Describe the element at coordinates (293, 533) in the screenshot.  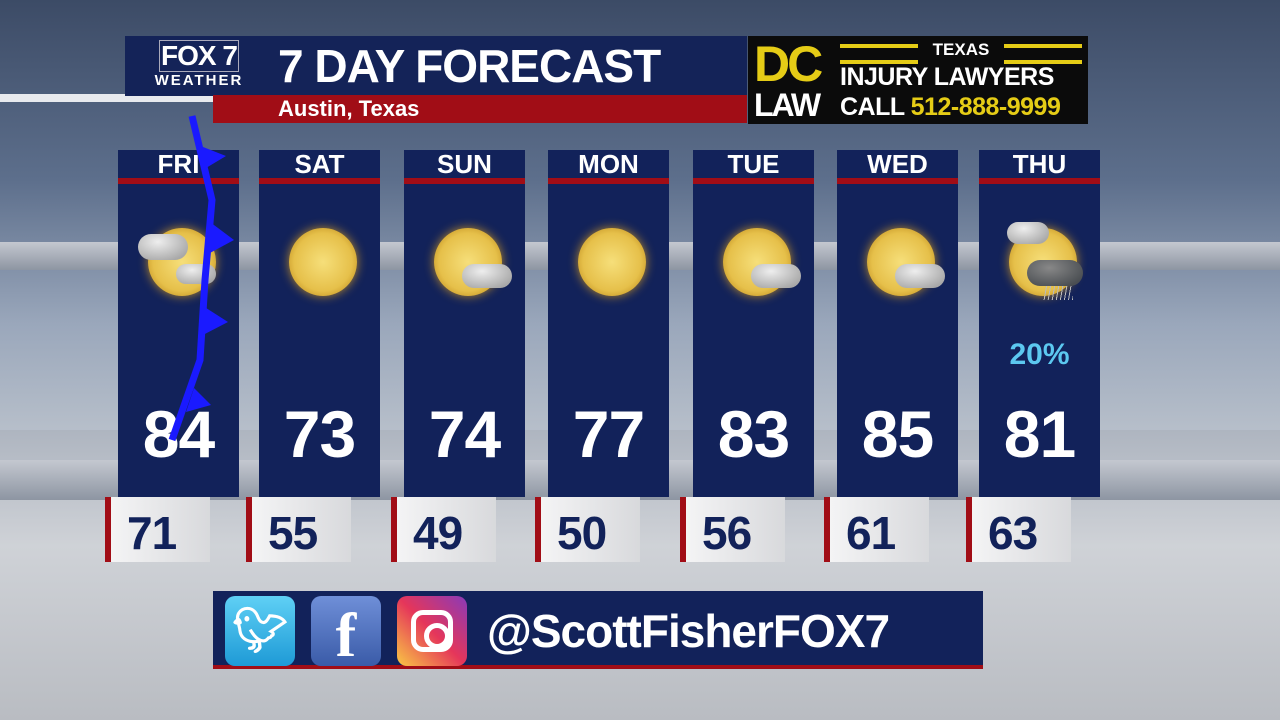
I see `low-temp: 55` at that location.